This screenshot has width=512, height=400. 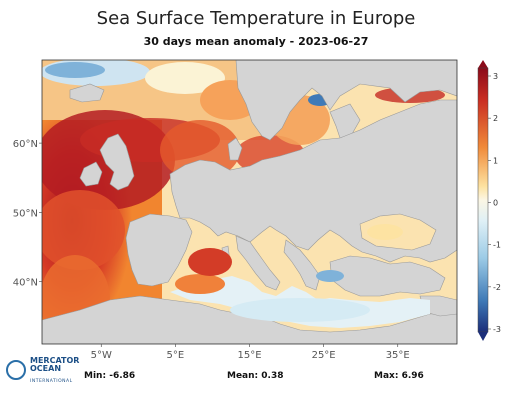 I want to click on logo-subtitle: INTERNATIONAL, so click(x=51, y=381).